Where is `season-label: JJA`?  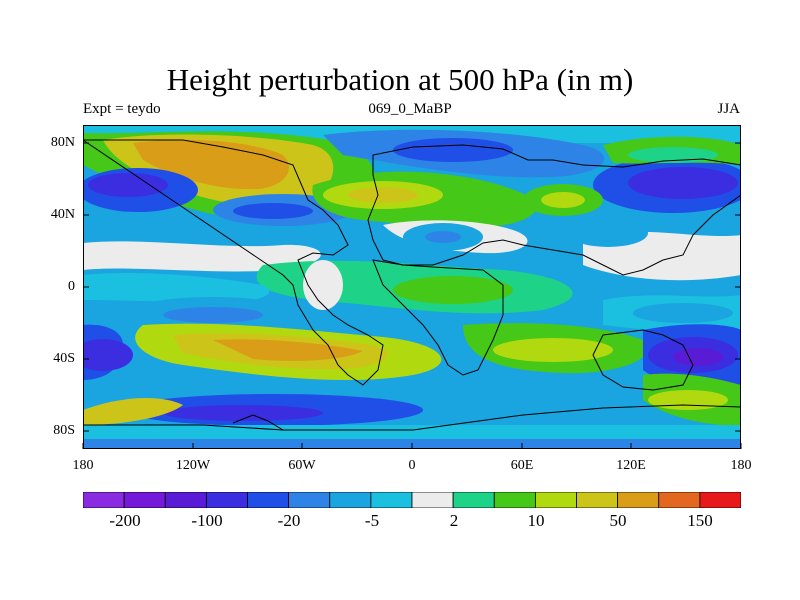 season-label: JJA is located at coordinates (728, 109).